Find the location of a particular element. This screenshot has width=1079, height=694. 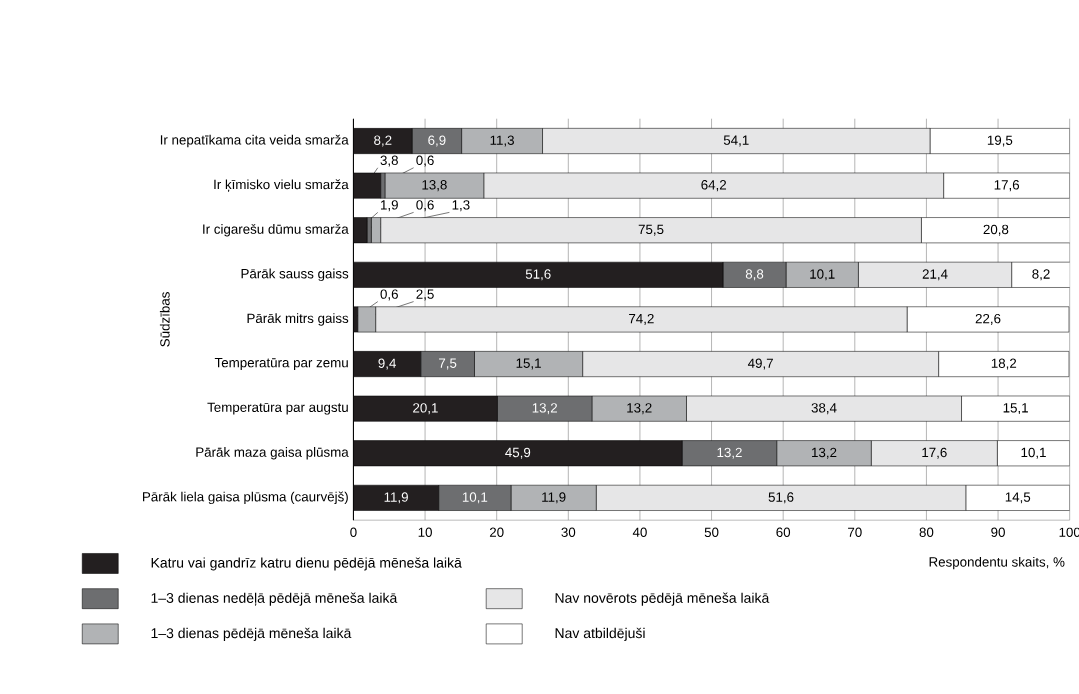

y-tick-label: Temperatūra par zemu is located at coordinates (281, 364).